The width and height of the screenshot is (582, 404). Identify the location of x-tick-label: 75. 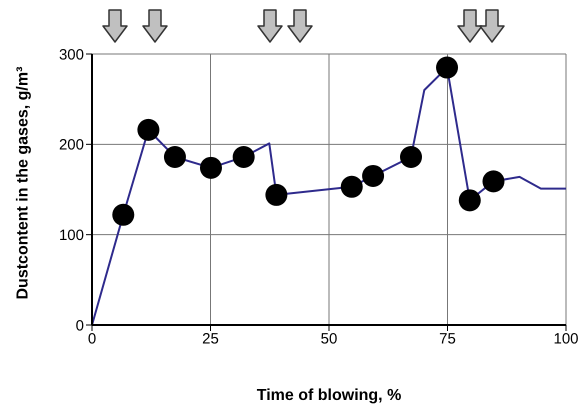
(447, 339).